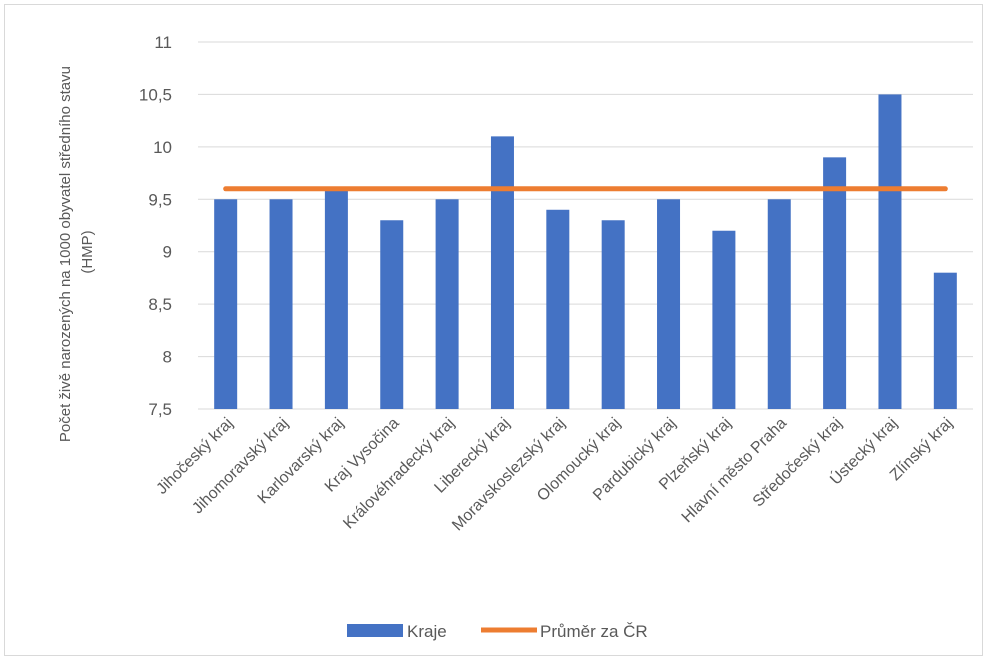 Image resolution: width=989 pixels, height=662 pixels. I want to click on y-tick-label: 8, so click(167, 357).